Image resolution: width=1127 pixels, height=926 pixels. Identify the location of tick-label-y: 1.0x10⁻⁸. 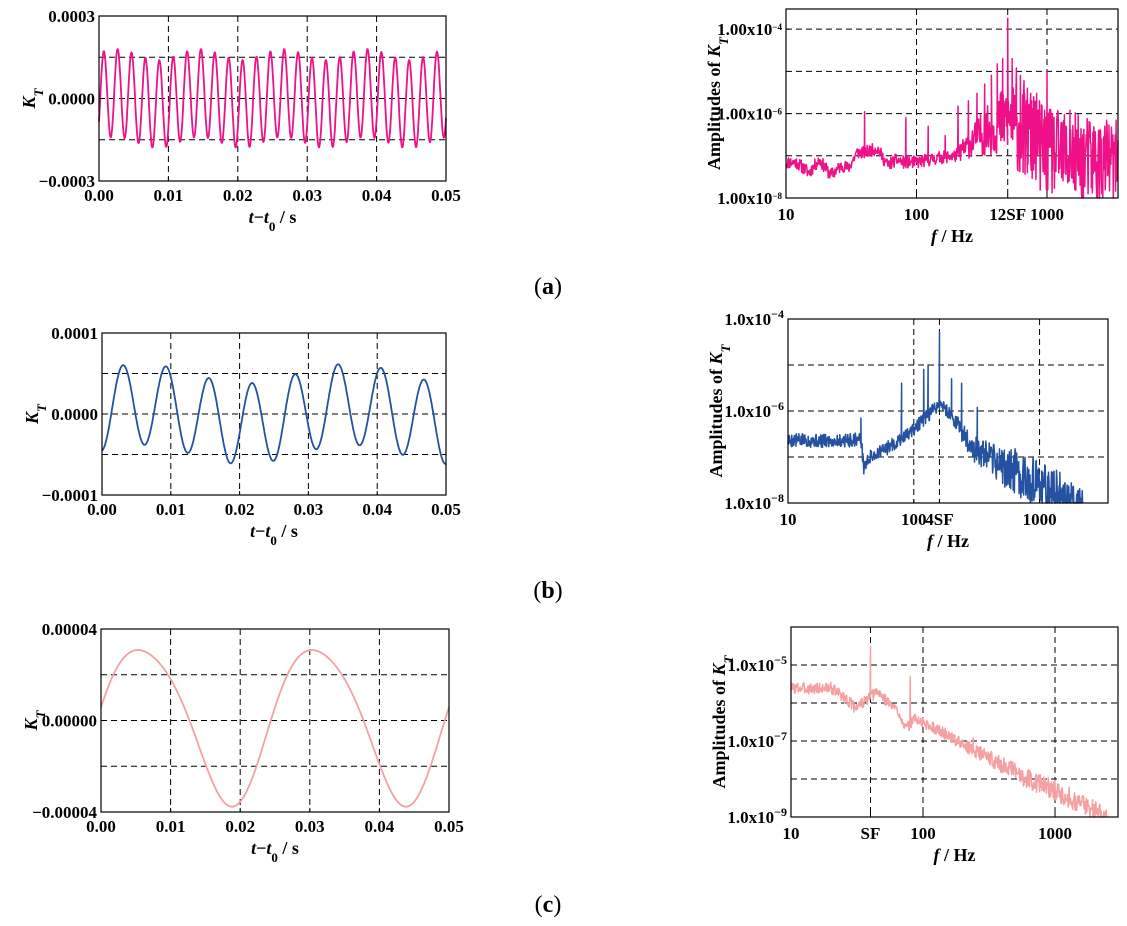
(754, 502).